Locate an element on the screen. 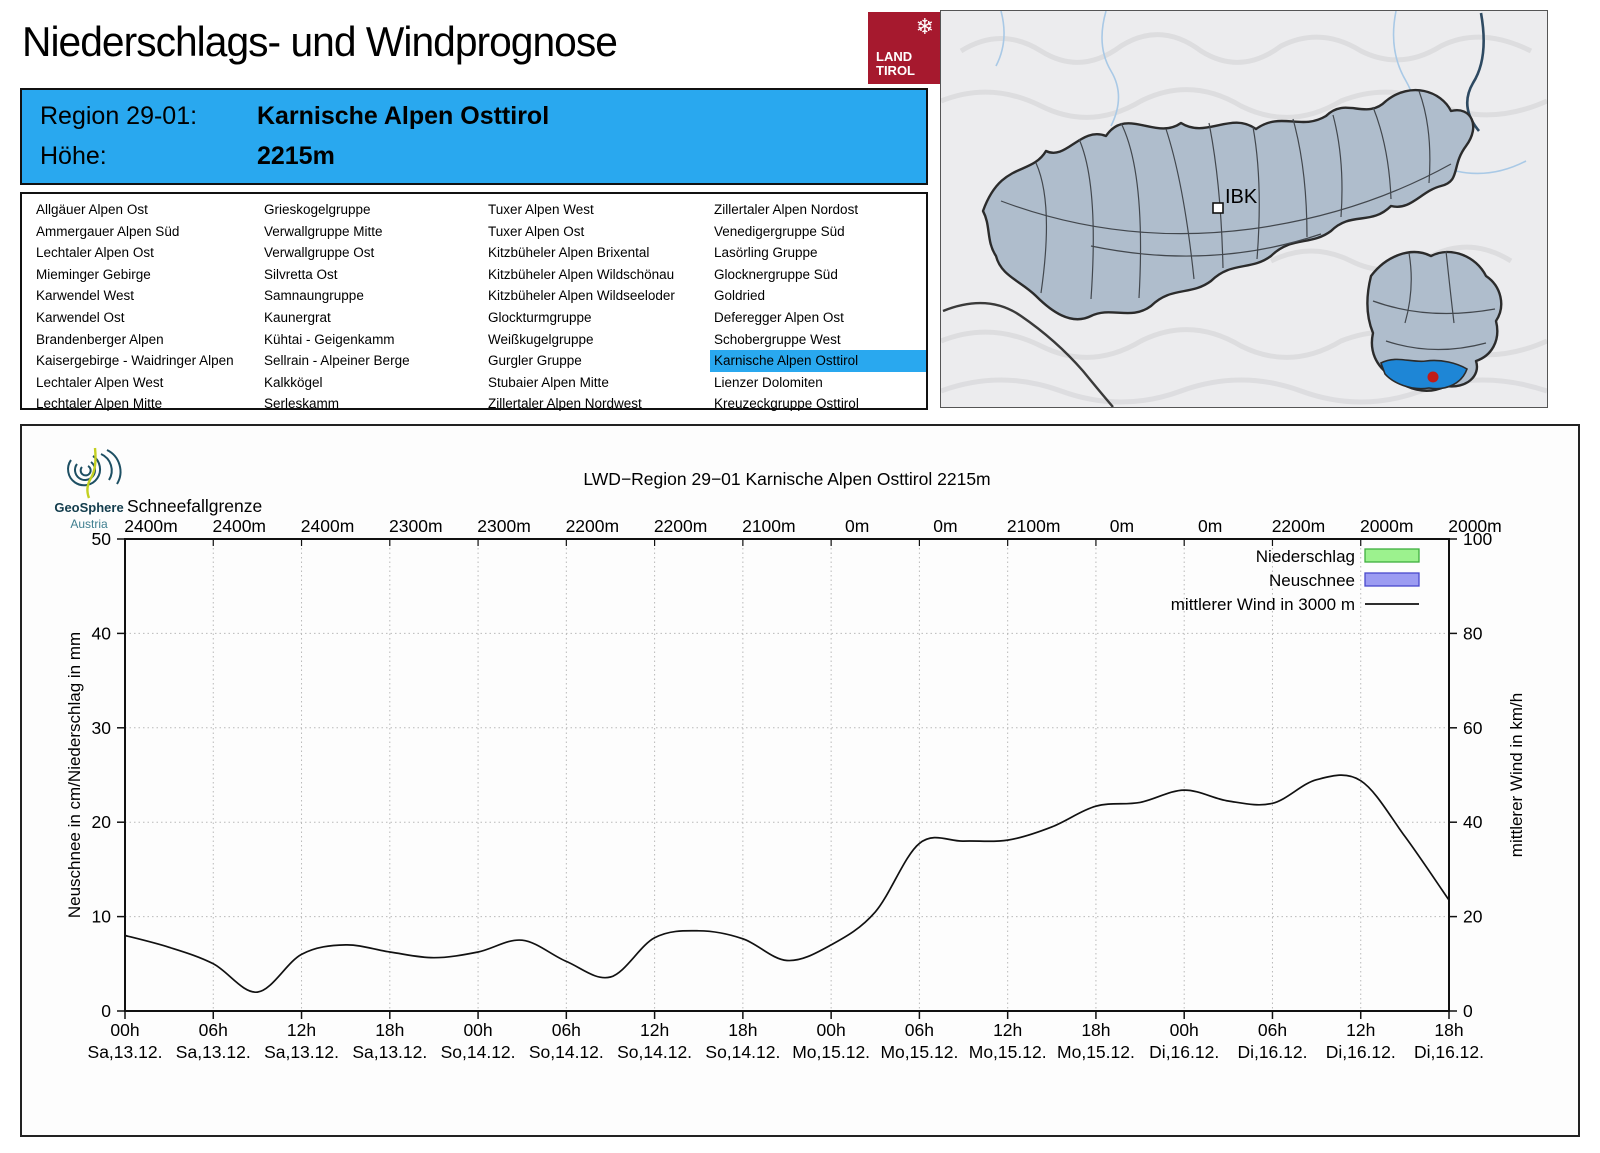 This screenshot has width=1600, height=1153. altitude-value: 2215m is located at coordinates (295, 156).